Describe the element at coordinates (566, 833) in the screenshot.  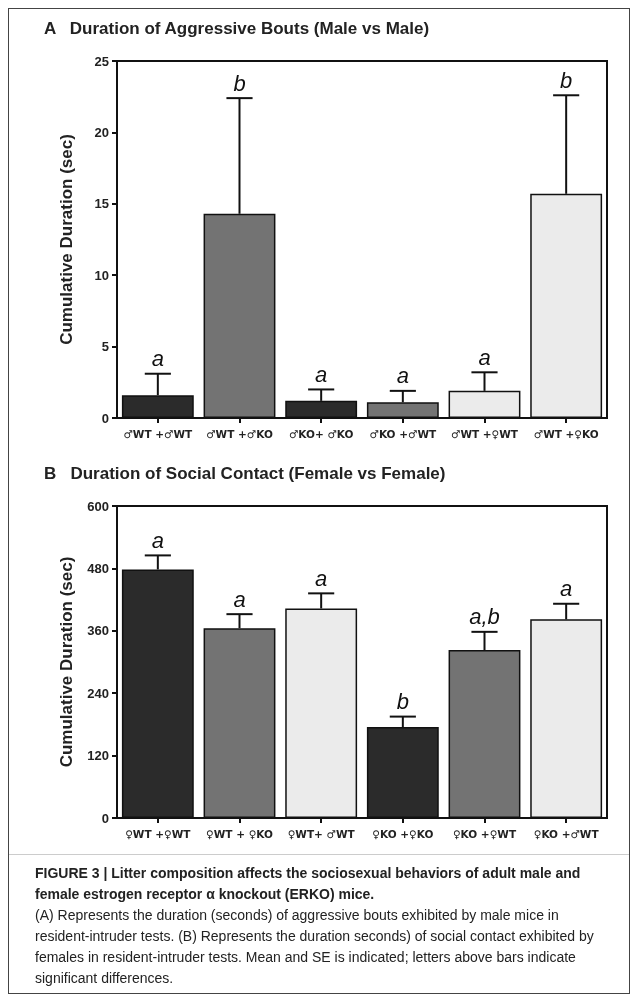
I see `x-tick-label: ♀KO +♂WT` at that location.